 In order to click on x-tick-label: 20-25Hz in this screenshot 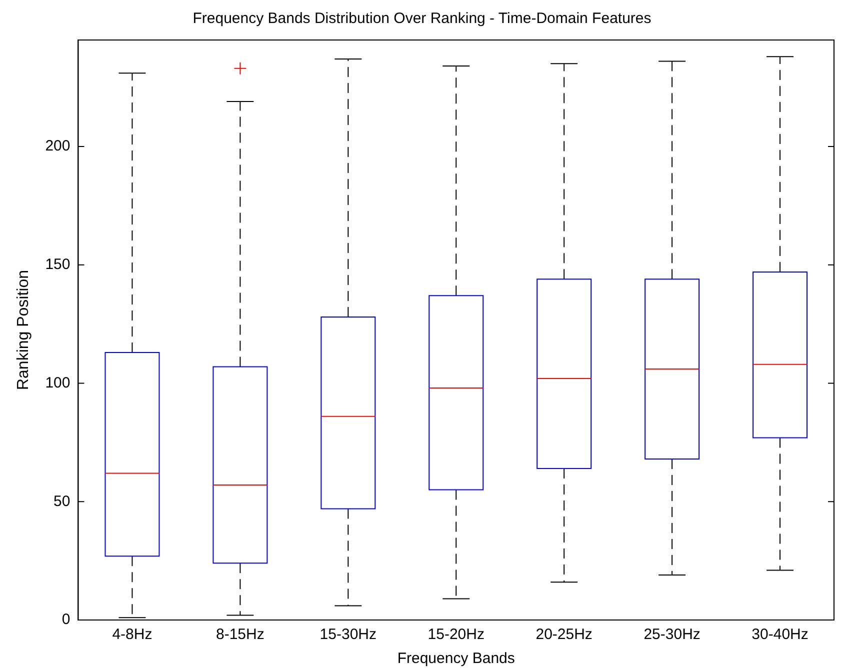, I will do `click(564, 635)`.